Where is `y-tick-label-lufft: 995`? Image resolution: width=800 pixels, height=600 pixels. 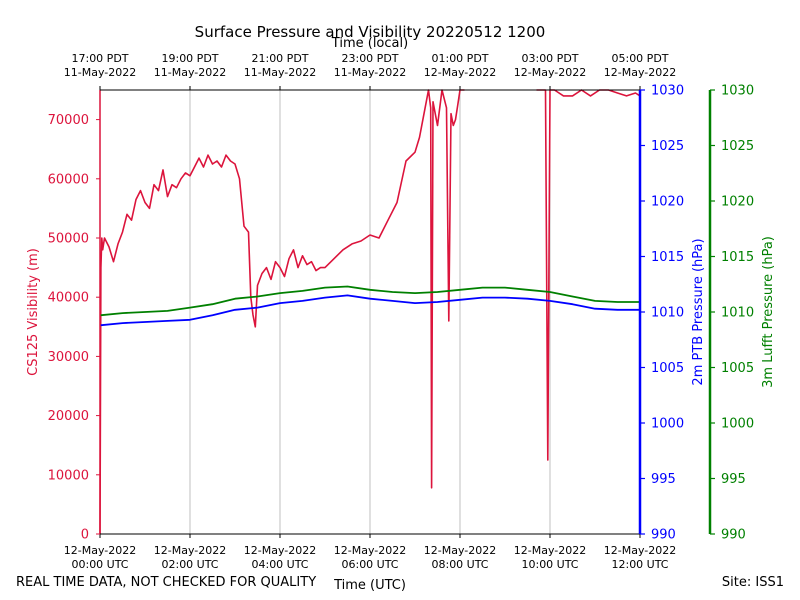 y-tick-label-lufft: 995 is located at coordinates (733, 479).